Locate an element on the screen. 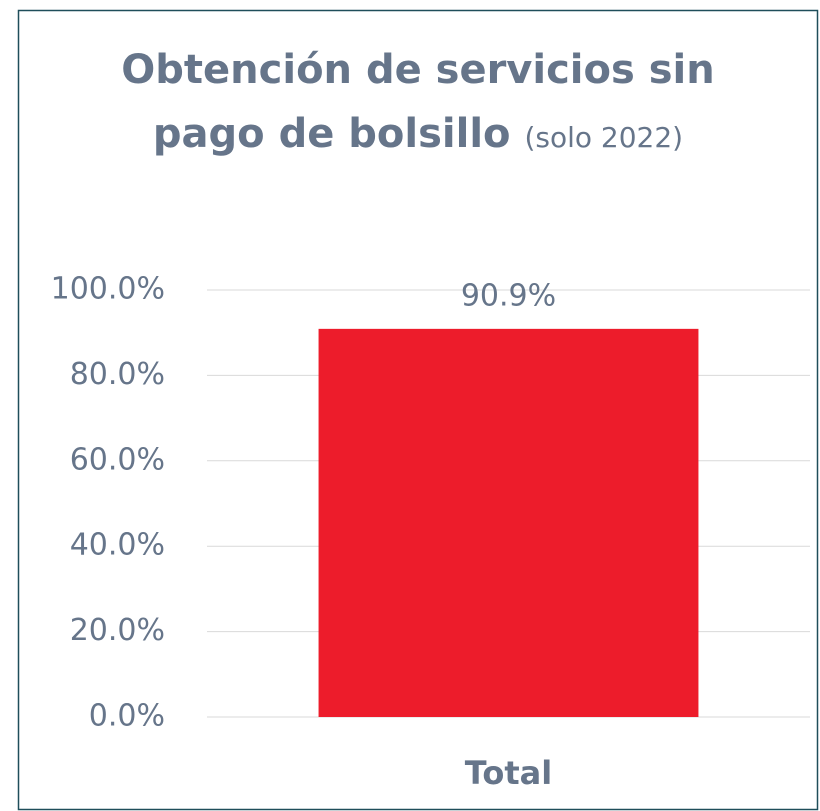 The height and width of the screenshot is (811, 820). y-tick-label: 0.0% is located at coordinates (127, 716).